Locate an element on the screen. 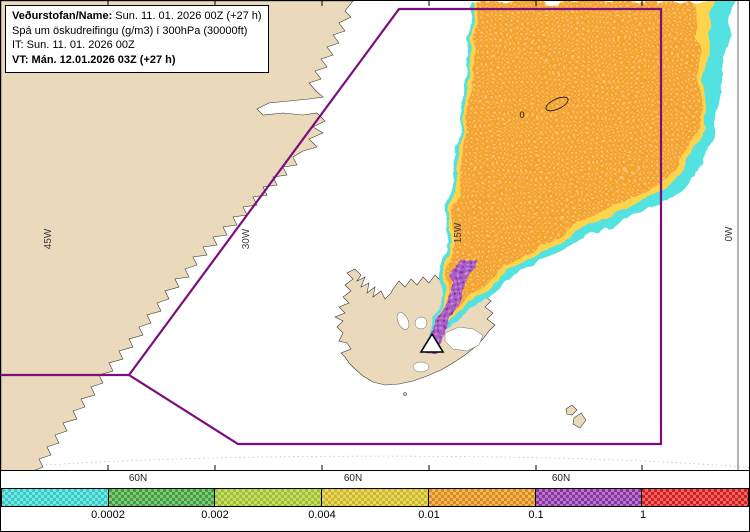  myrdalsjokull-glacier is located at coordinates (421, 367).